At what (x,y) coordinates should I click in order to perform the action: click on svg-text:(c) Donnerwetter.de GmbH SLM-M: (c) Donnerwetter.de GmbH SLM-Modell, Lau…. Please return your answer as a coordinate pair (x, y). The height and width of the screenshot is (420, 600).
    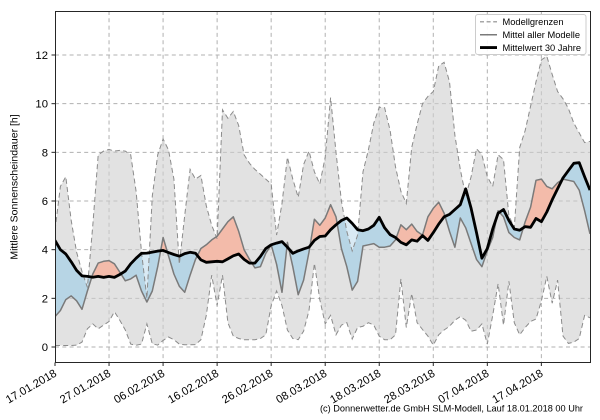
    Looking at the image, I should click on (451, 409).